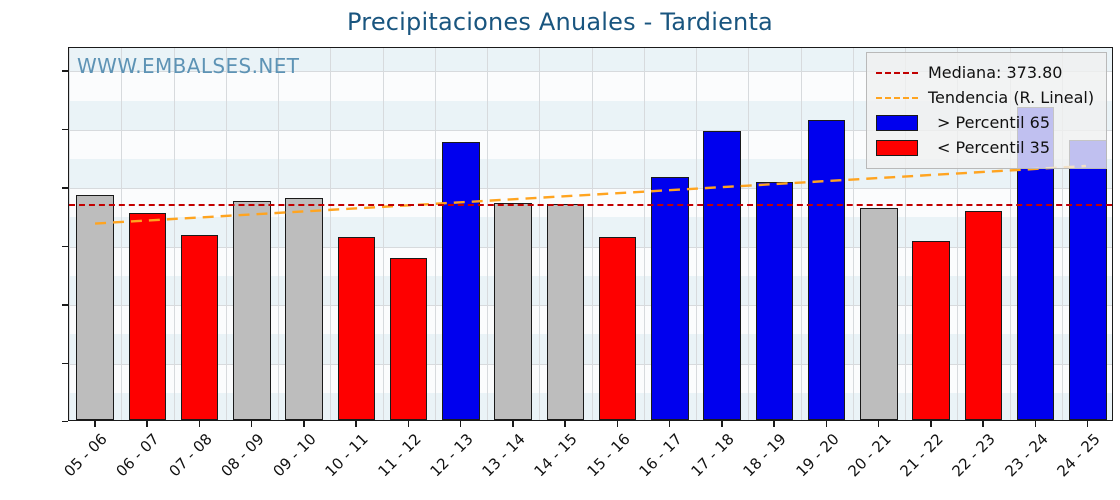 The width and height of the screenshot is (1120, 500). I want to click on median-line, so click(590, 204).